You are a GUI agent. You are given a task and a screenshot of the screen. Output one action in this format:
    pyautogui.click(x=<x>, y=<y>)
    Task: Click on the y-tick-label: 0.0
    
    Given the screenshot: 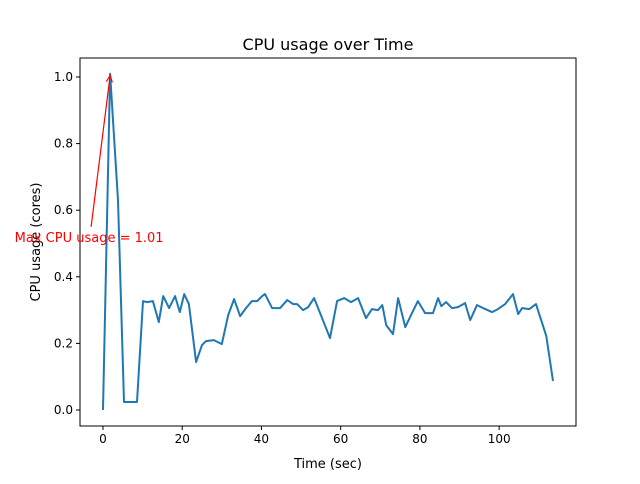 What is the action you would take?
    pyautogui.click(x=63, y=410)
    